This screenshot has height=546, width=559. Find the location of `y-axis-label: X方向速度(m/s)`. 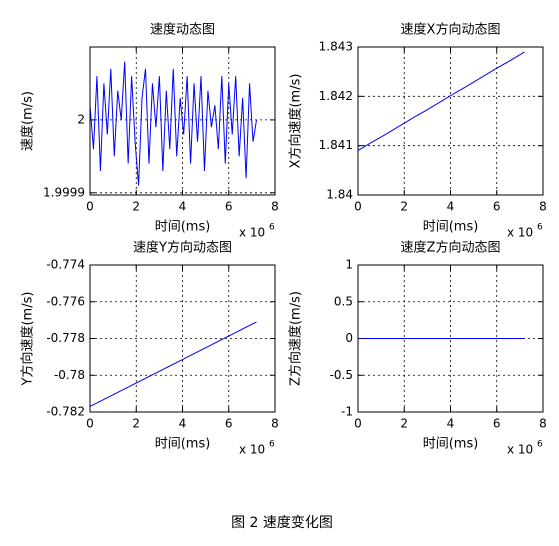

y-axis-label: X方向速度(m/s) is located at coordinates (296, 121).